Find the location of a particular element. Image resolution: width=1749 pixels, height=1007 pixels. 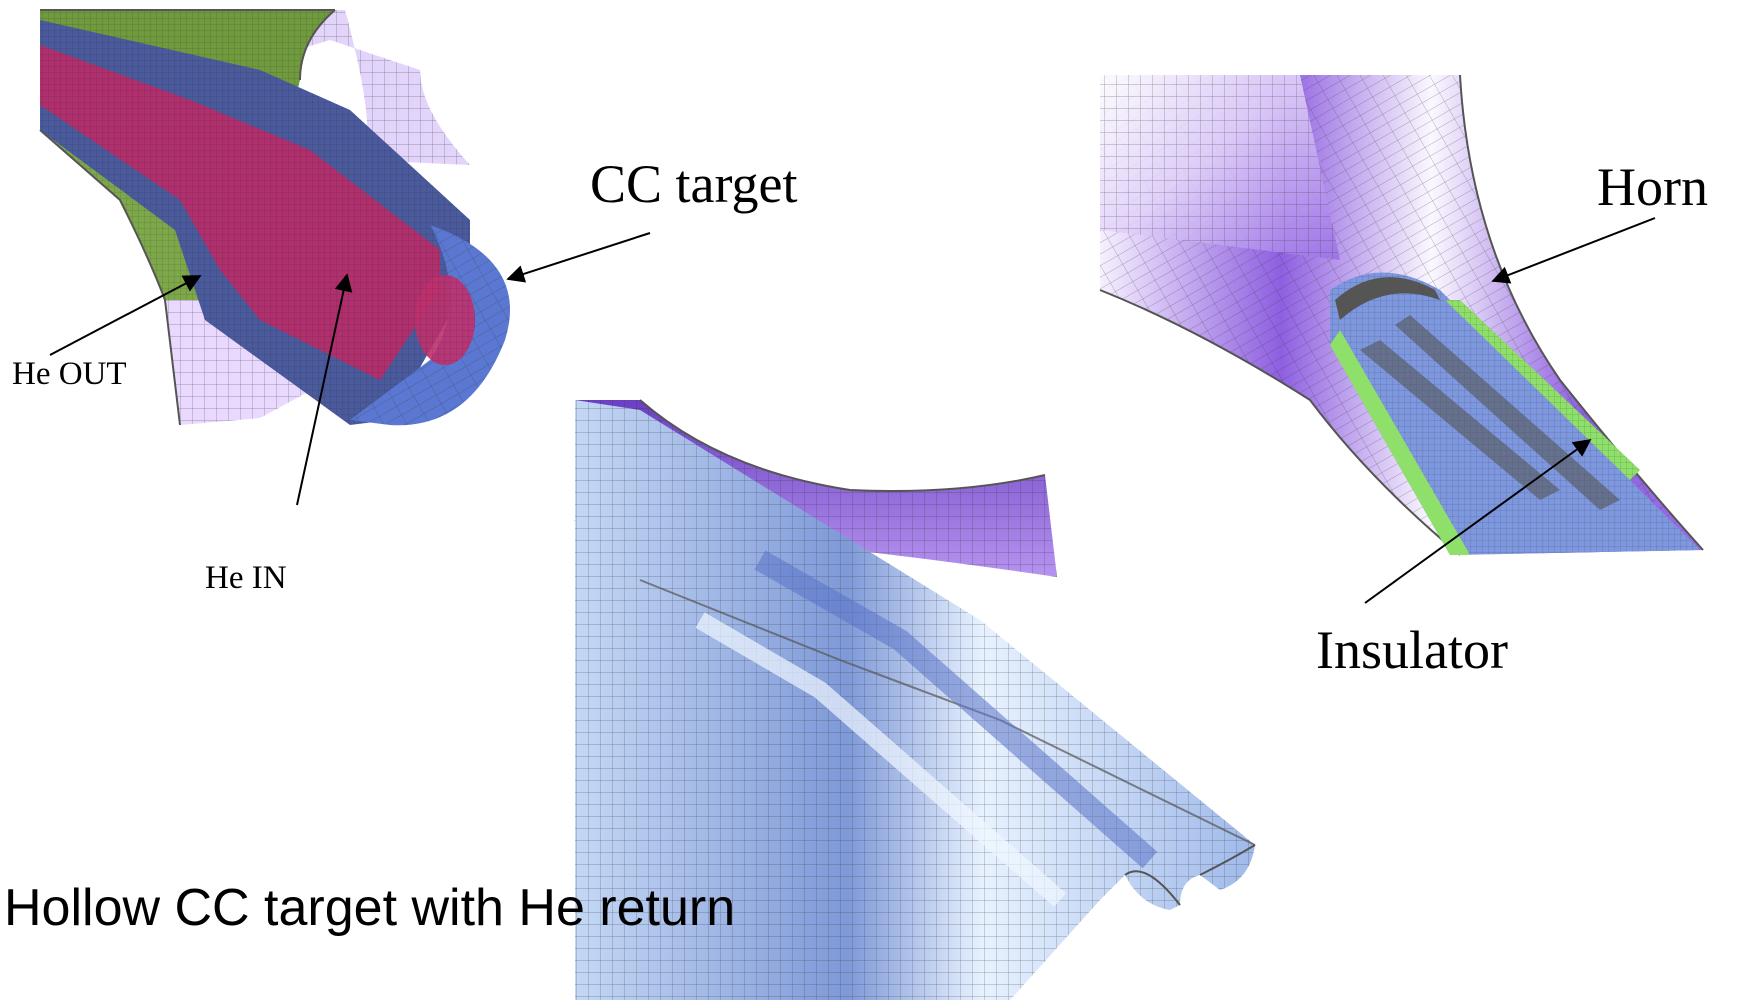

label-he-out: He OUT is located at coordinates (69, 374).